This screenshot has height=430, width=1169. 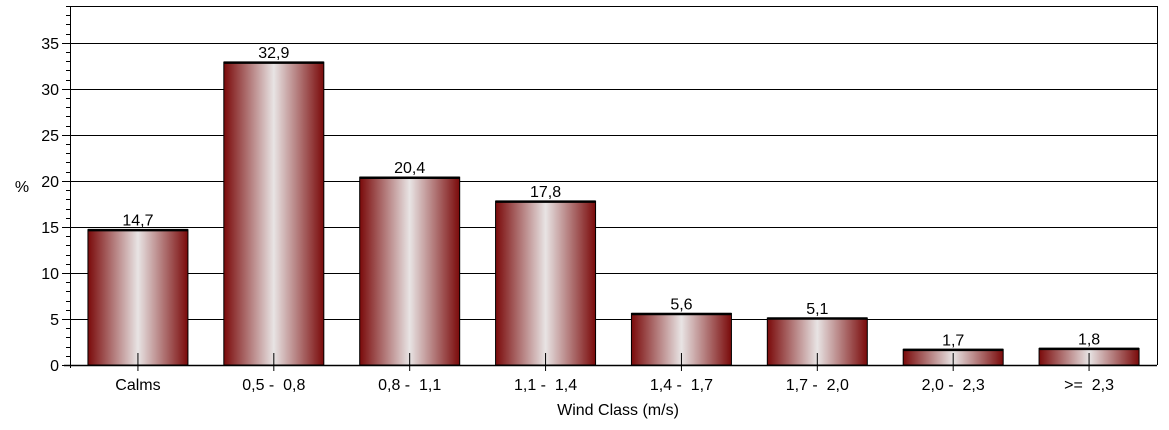 What do you see at coordinates (22, 187) in the screenshot?
I see `y-axis-label: %` at bounding box center [22, 187].